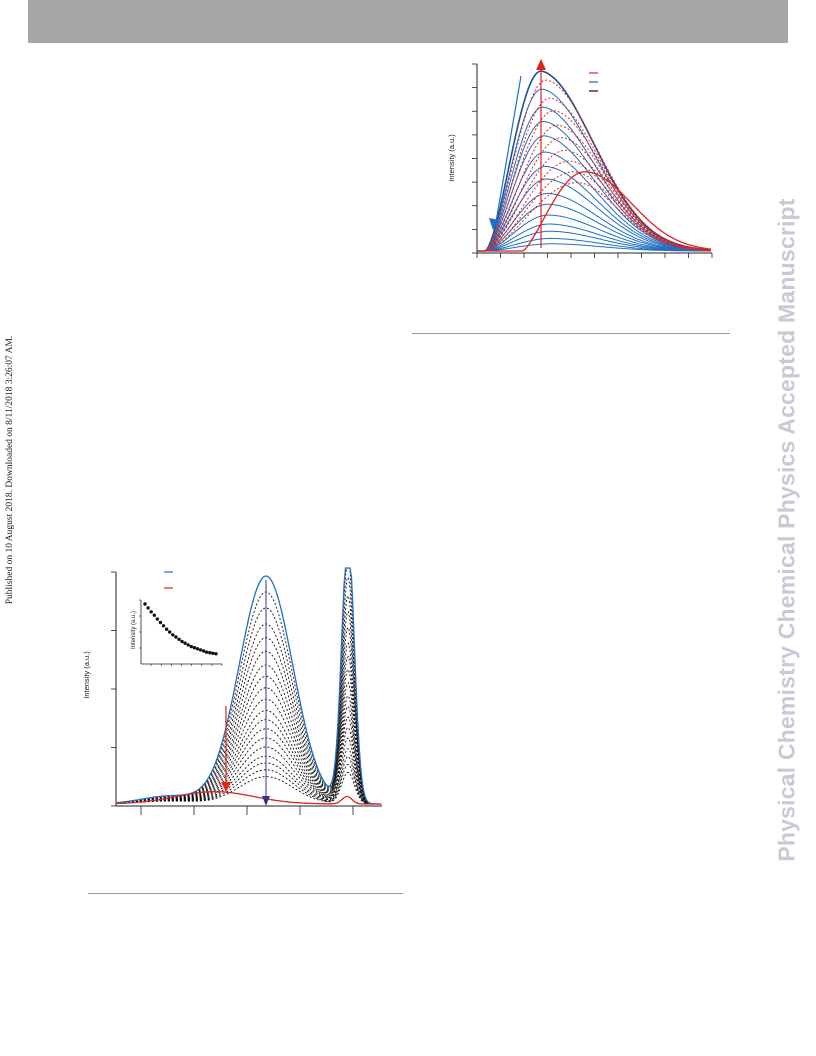 This screenshot has width=816, height=1056. What do you see at coordinates (245, 893) in the screenshot?
I see `bottom-figure-rule` at bounding box center [245, 893].